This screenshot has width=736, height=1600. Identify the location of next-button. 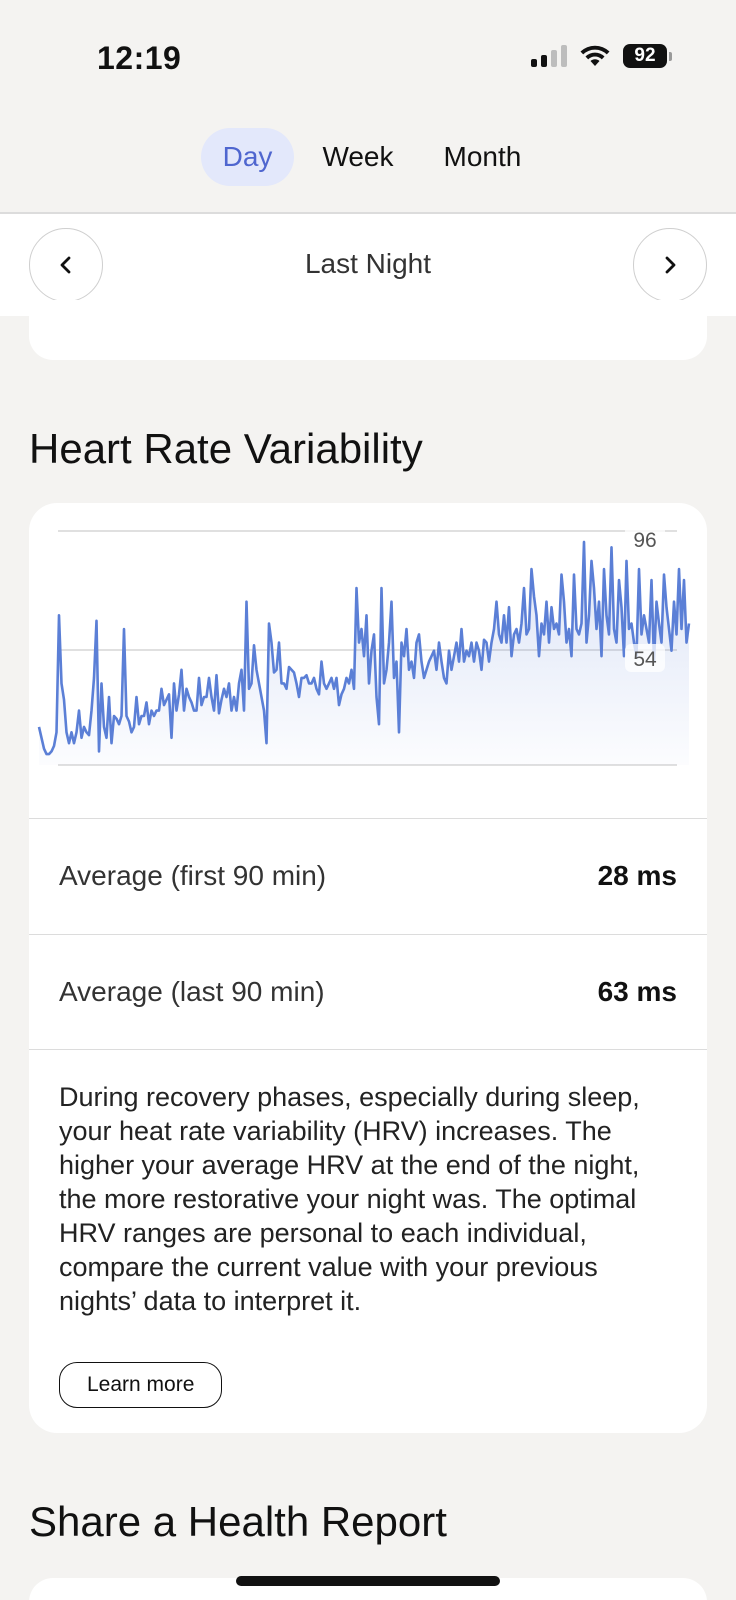
(670, 265).